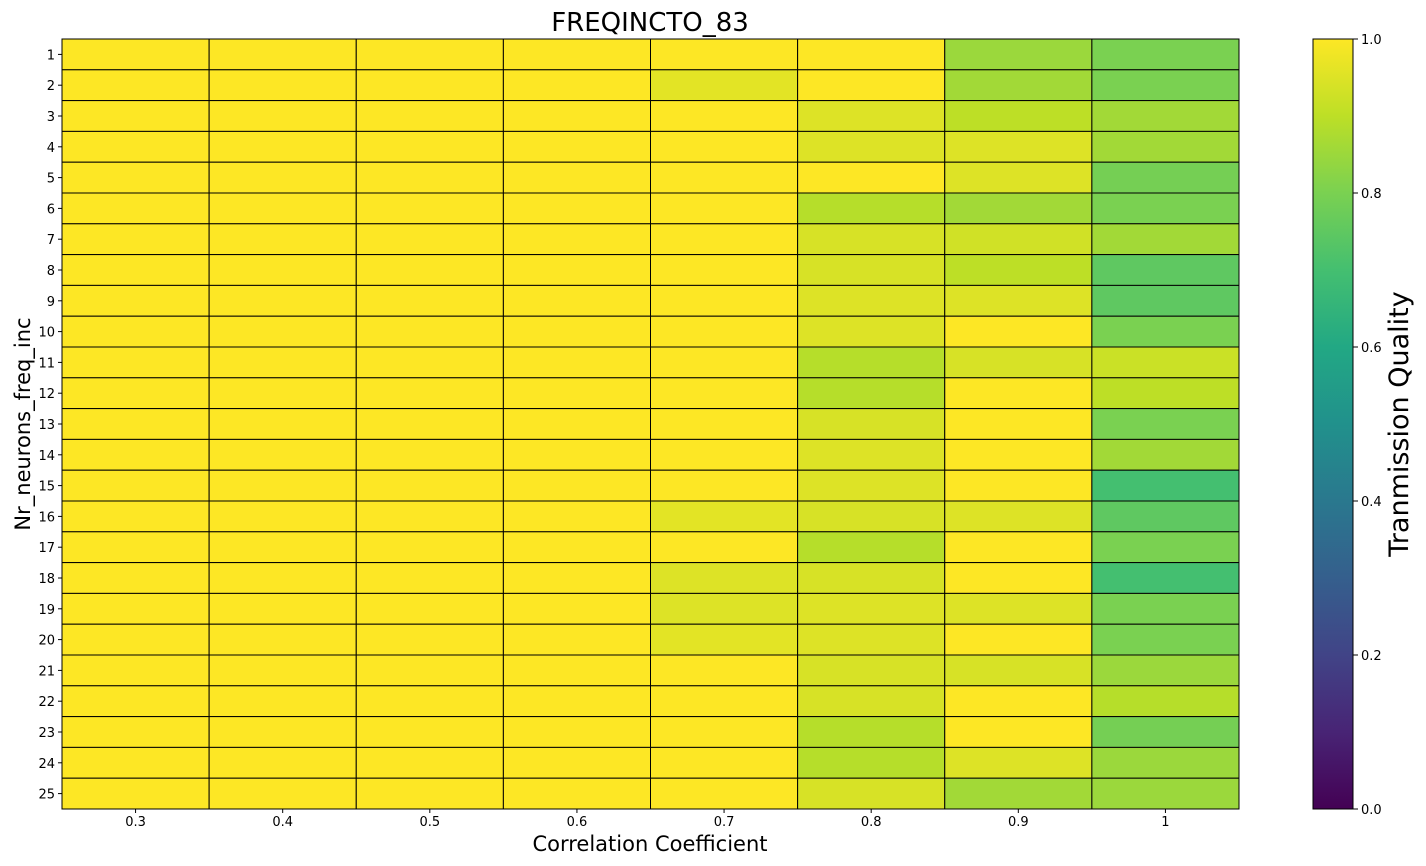 Image resolution: width=1426 pixels, height=866 pixels. I want to click on colorbar, so click(1333, 424).